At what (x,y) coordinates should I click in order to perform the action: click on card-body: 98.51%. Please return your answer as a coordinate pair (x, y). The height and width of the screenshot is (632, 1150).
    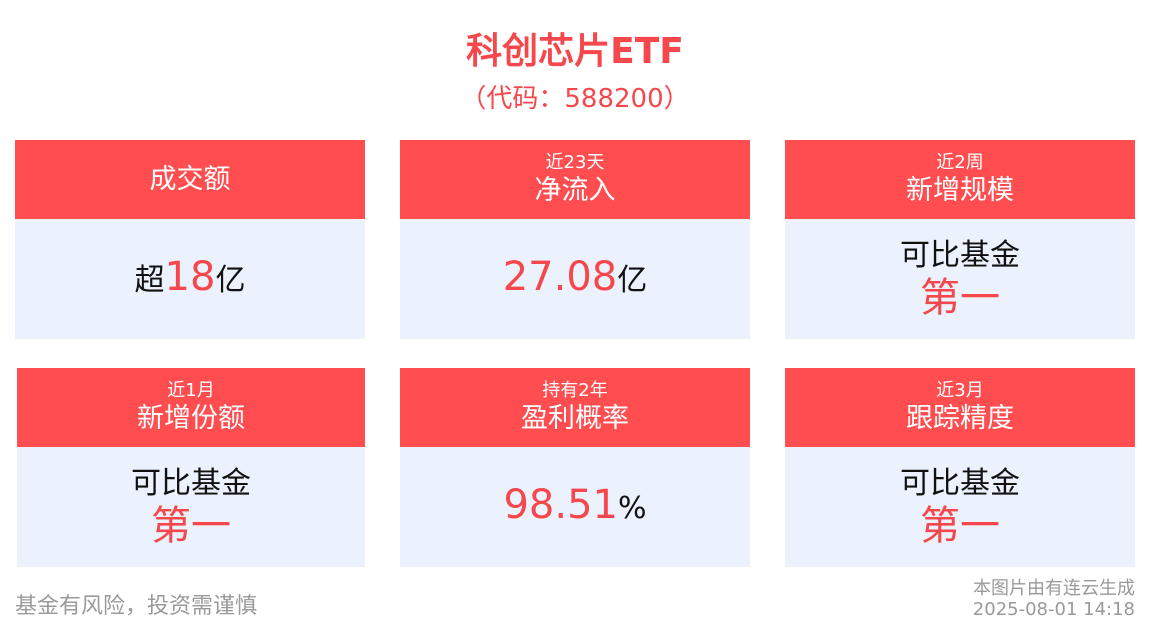
    Looking at the image, I should click on (575, 507).